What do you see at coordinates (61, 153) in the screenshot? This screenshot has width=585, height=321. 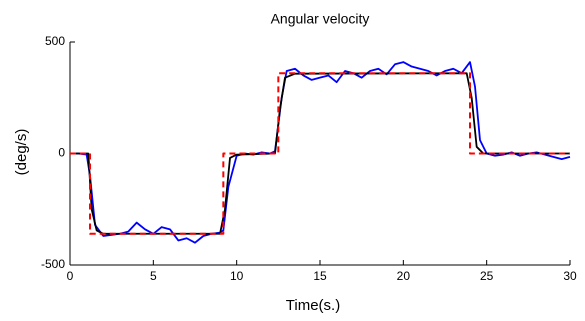 I see `y-tick-label: 0` at bounding box center [61, 153].